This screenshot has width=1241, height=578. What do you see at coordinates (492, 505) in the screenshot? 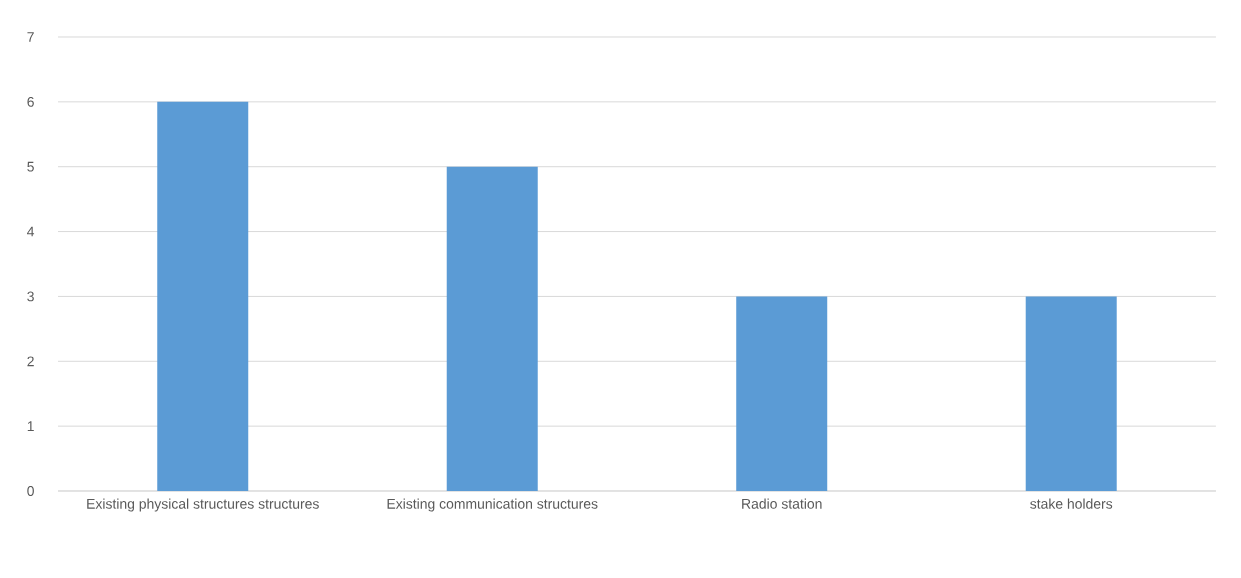
I see `x-tick-label: Existing communication structures` at bounding box center [492, 505].